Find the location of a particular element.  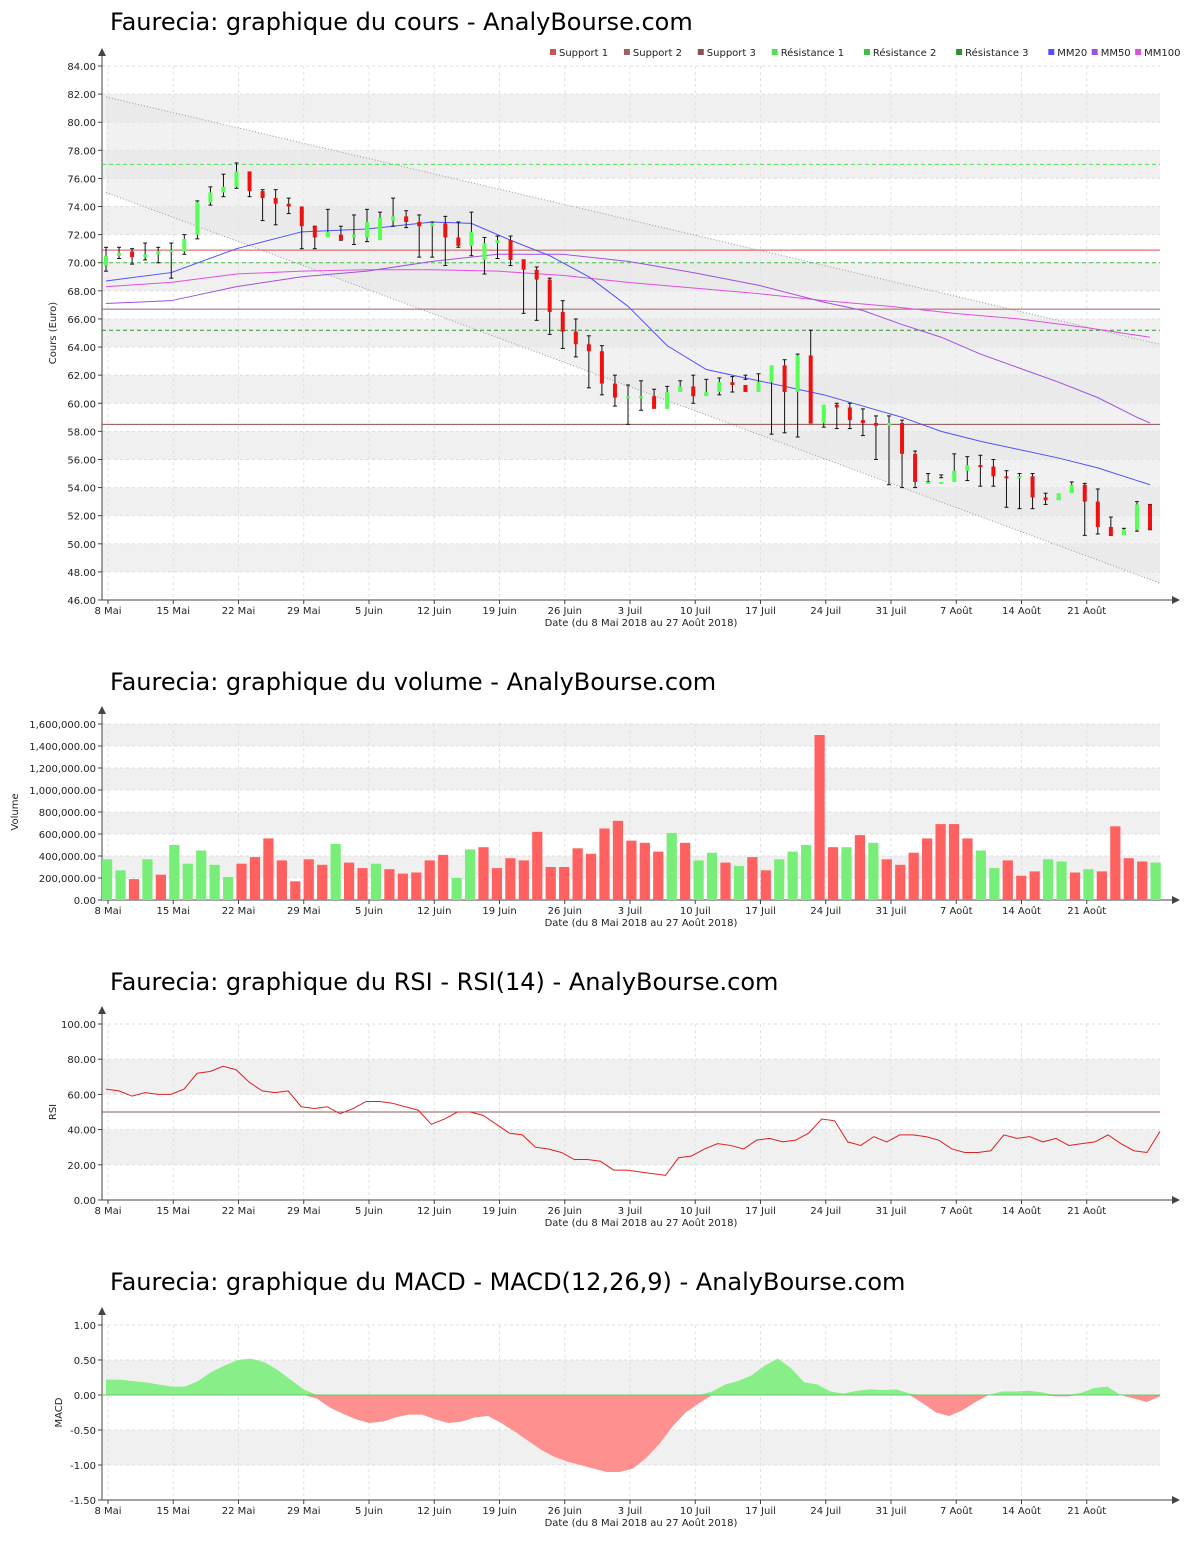

y-tick-label: 84.00 is located at coordinates (81, 67).